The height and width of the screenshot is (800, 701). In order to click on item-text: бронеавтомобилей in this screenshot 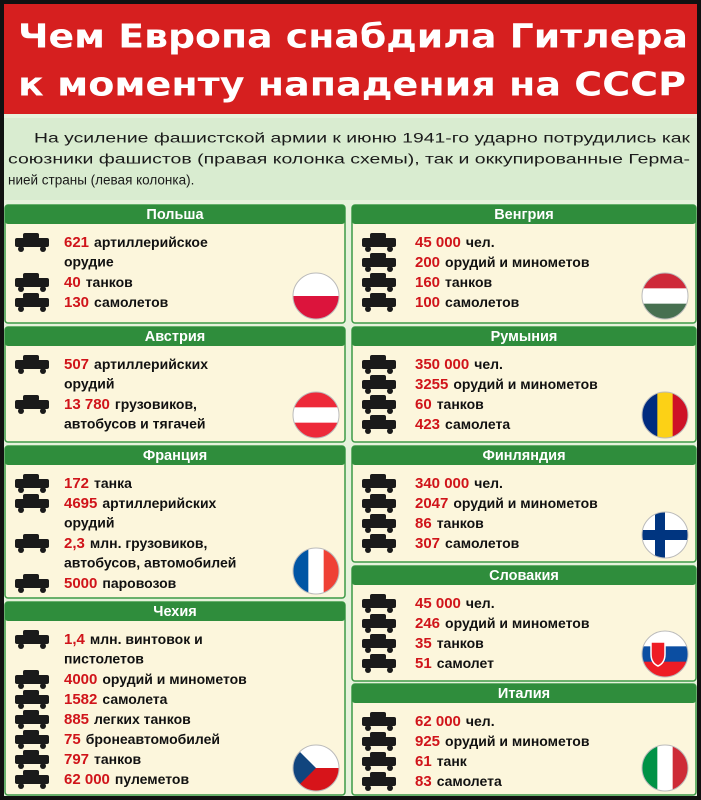, I will do `click(153, 739)`.